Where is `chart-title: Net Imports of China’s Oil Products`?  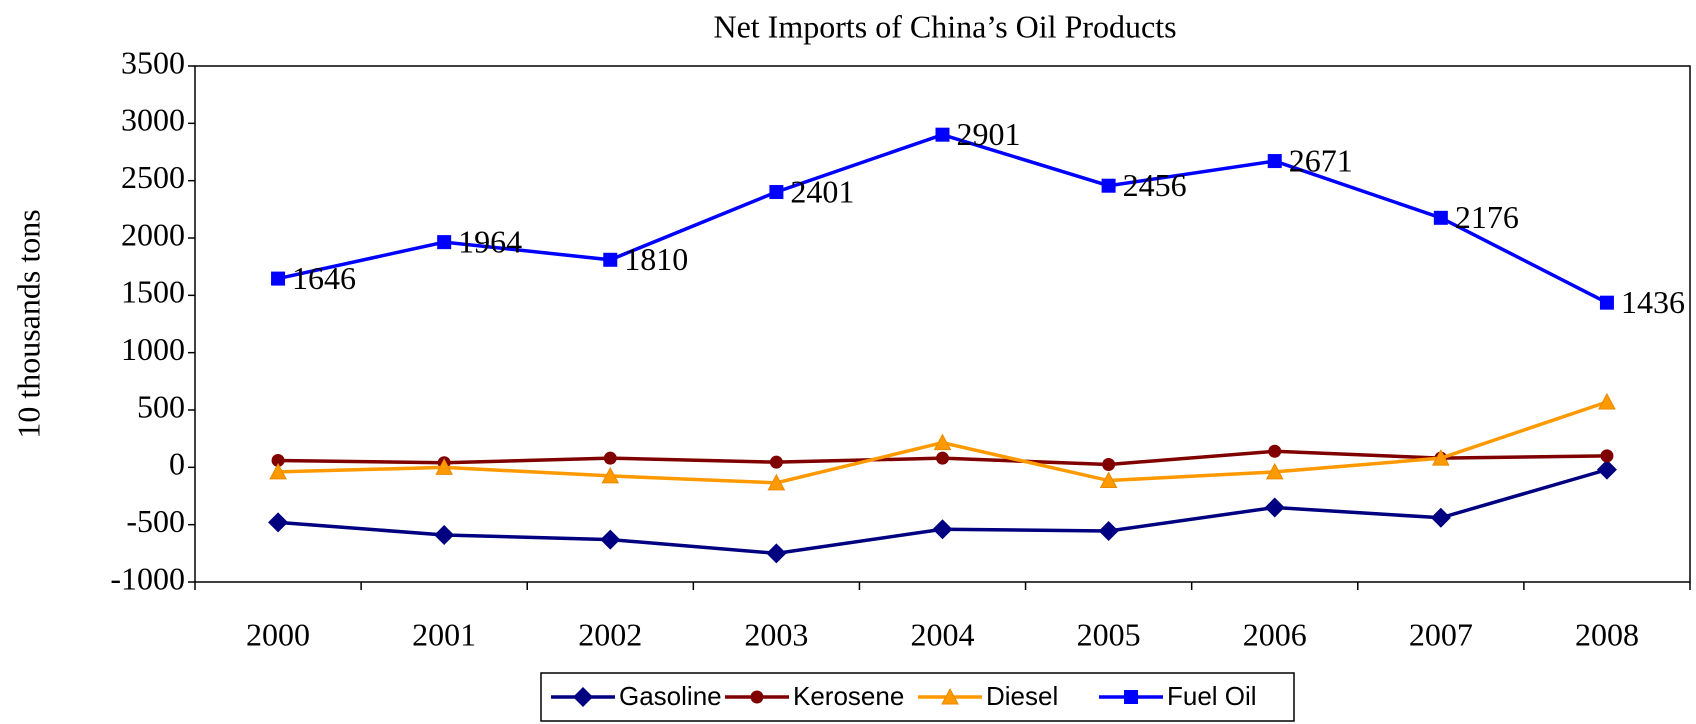 chart-title: Net Imports of China’s Oil Products is located at coordinates (944, 26).